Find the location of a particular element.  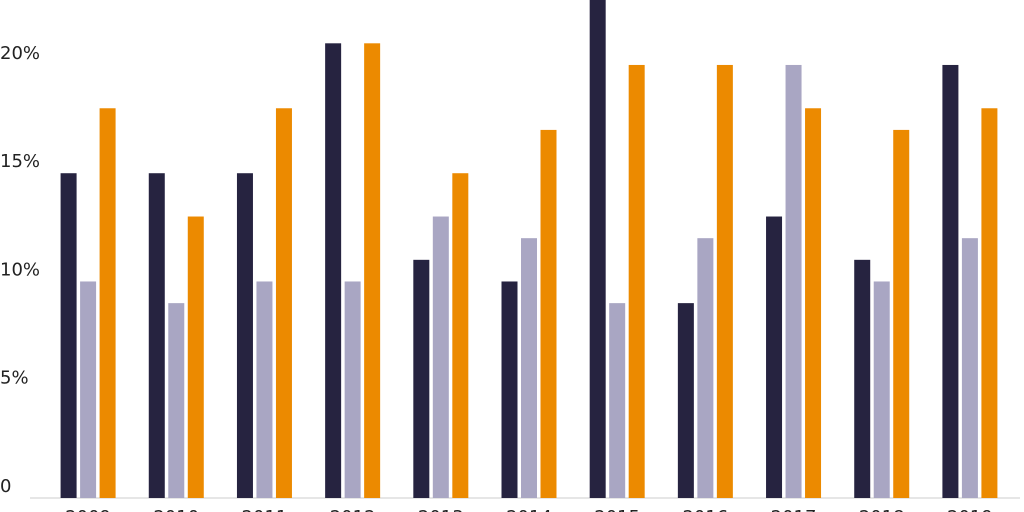

x-tick-label: 2012 is located at coordinates (353, 509).